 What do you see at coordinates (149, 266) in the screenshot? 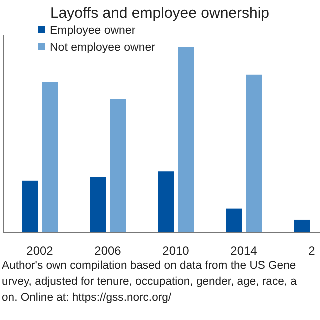
I see `text: Author's own compilation based on data from the US Gene` at bounding box center [149, 266].